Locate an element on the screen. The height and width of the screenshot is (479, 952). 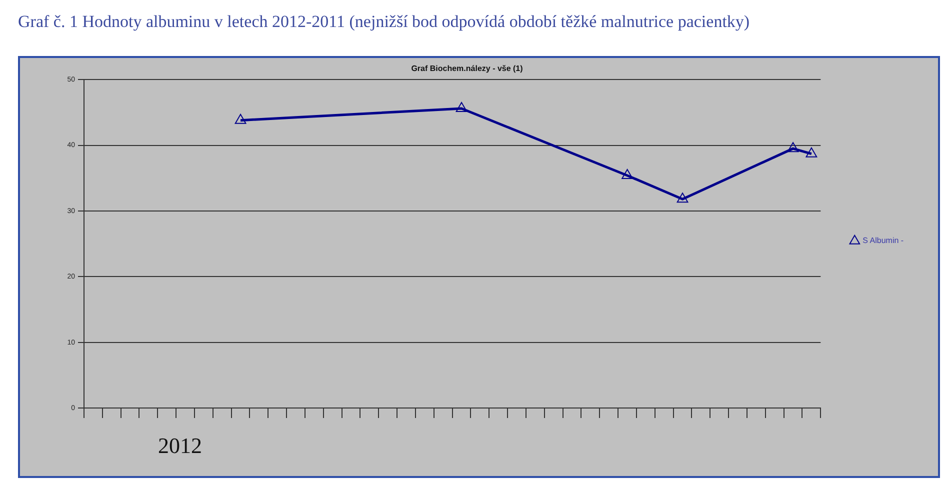
chart-subtitle: Graf Biochem.nálezy - vše (1) is located at coordinates (467, 69).